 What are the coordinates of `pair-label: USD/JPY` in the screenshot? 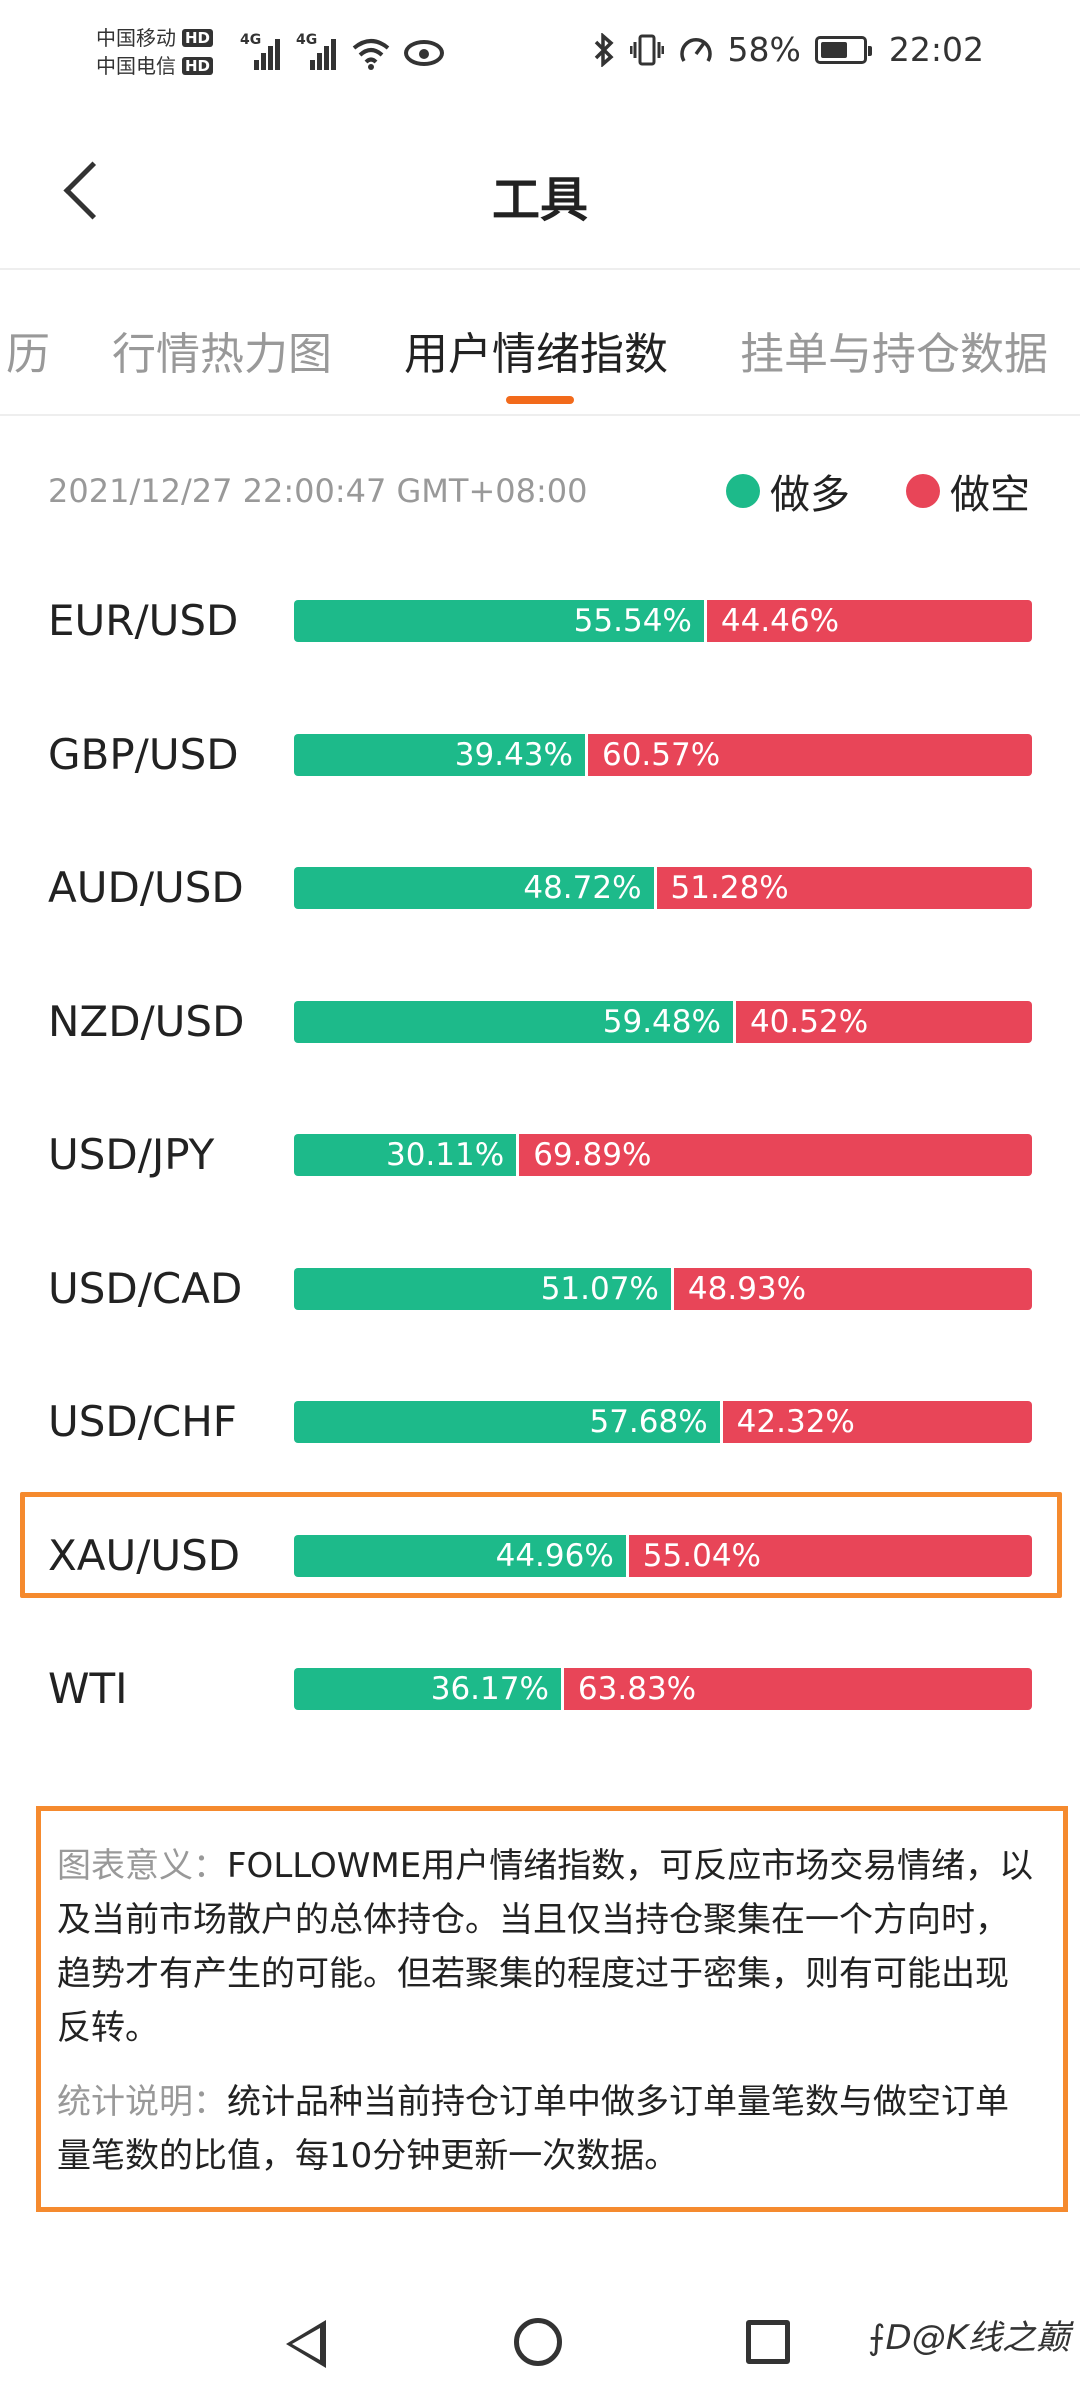 It's located at (131, 1154).